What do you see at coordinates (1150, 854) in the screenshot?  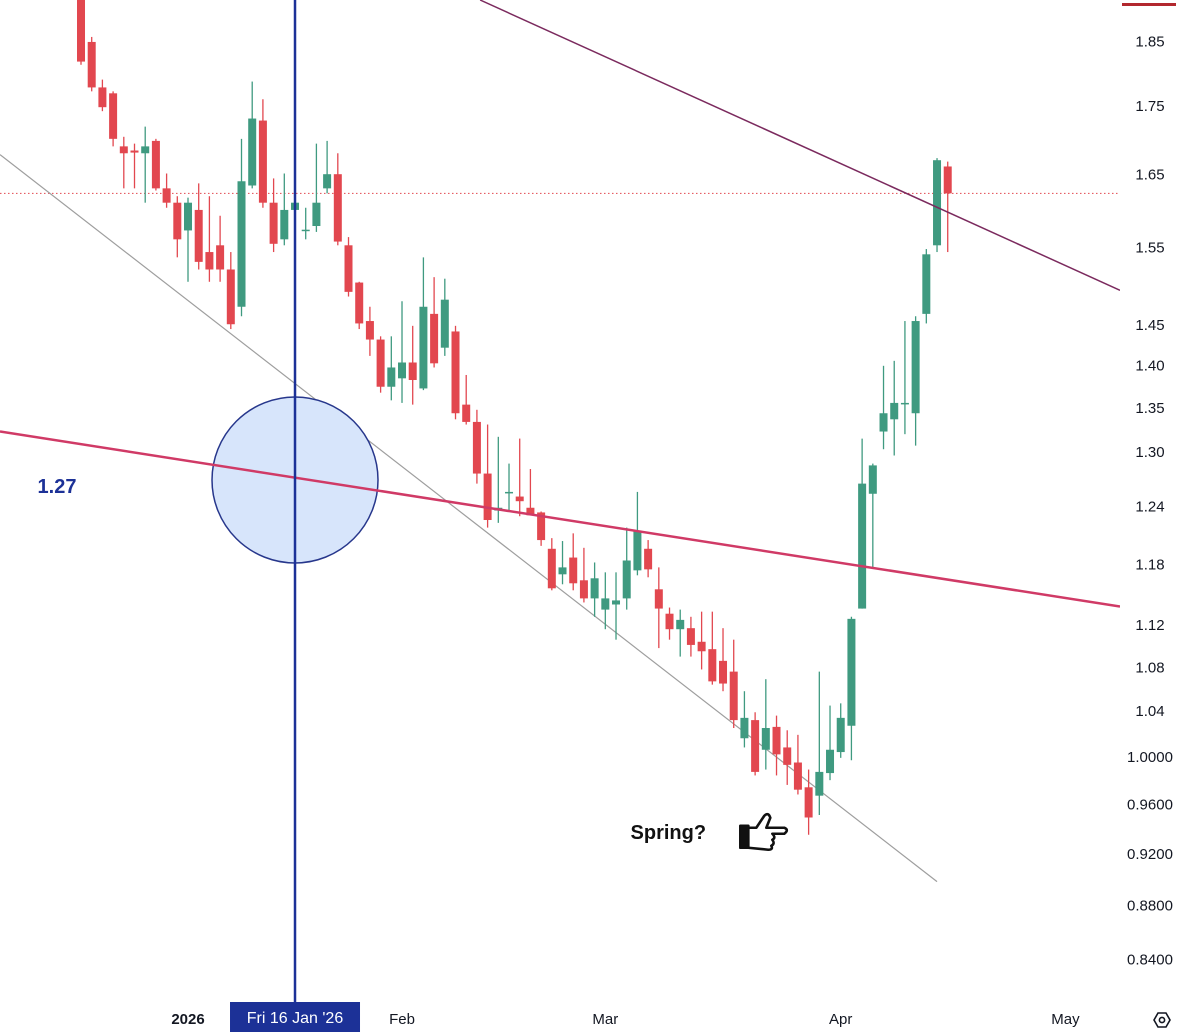 I see `y-tick-label: 0.9200` at bounding box center [1150, 854].